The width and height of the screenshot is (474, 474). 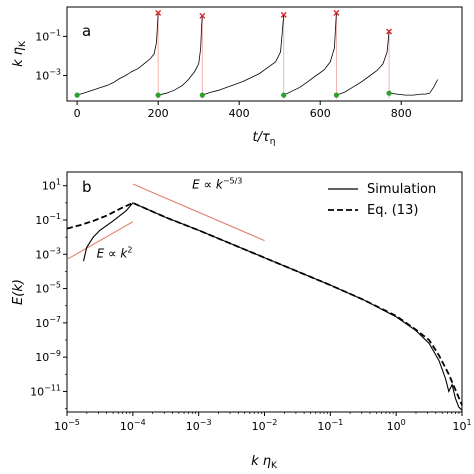 I want to click on panel-b-annotations: E ∝ k−5/3 E ∝ k2, so click(x=170, y=218).